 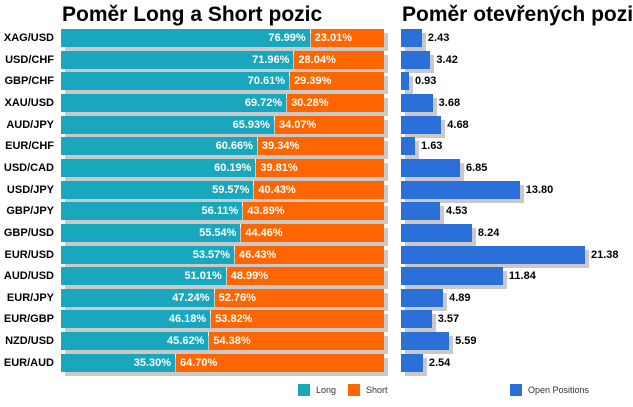 I want to click on label-short-gbp-jpy: 43.89%, so click(x=266, y=211).